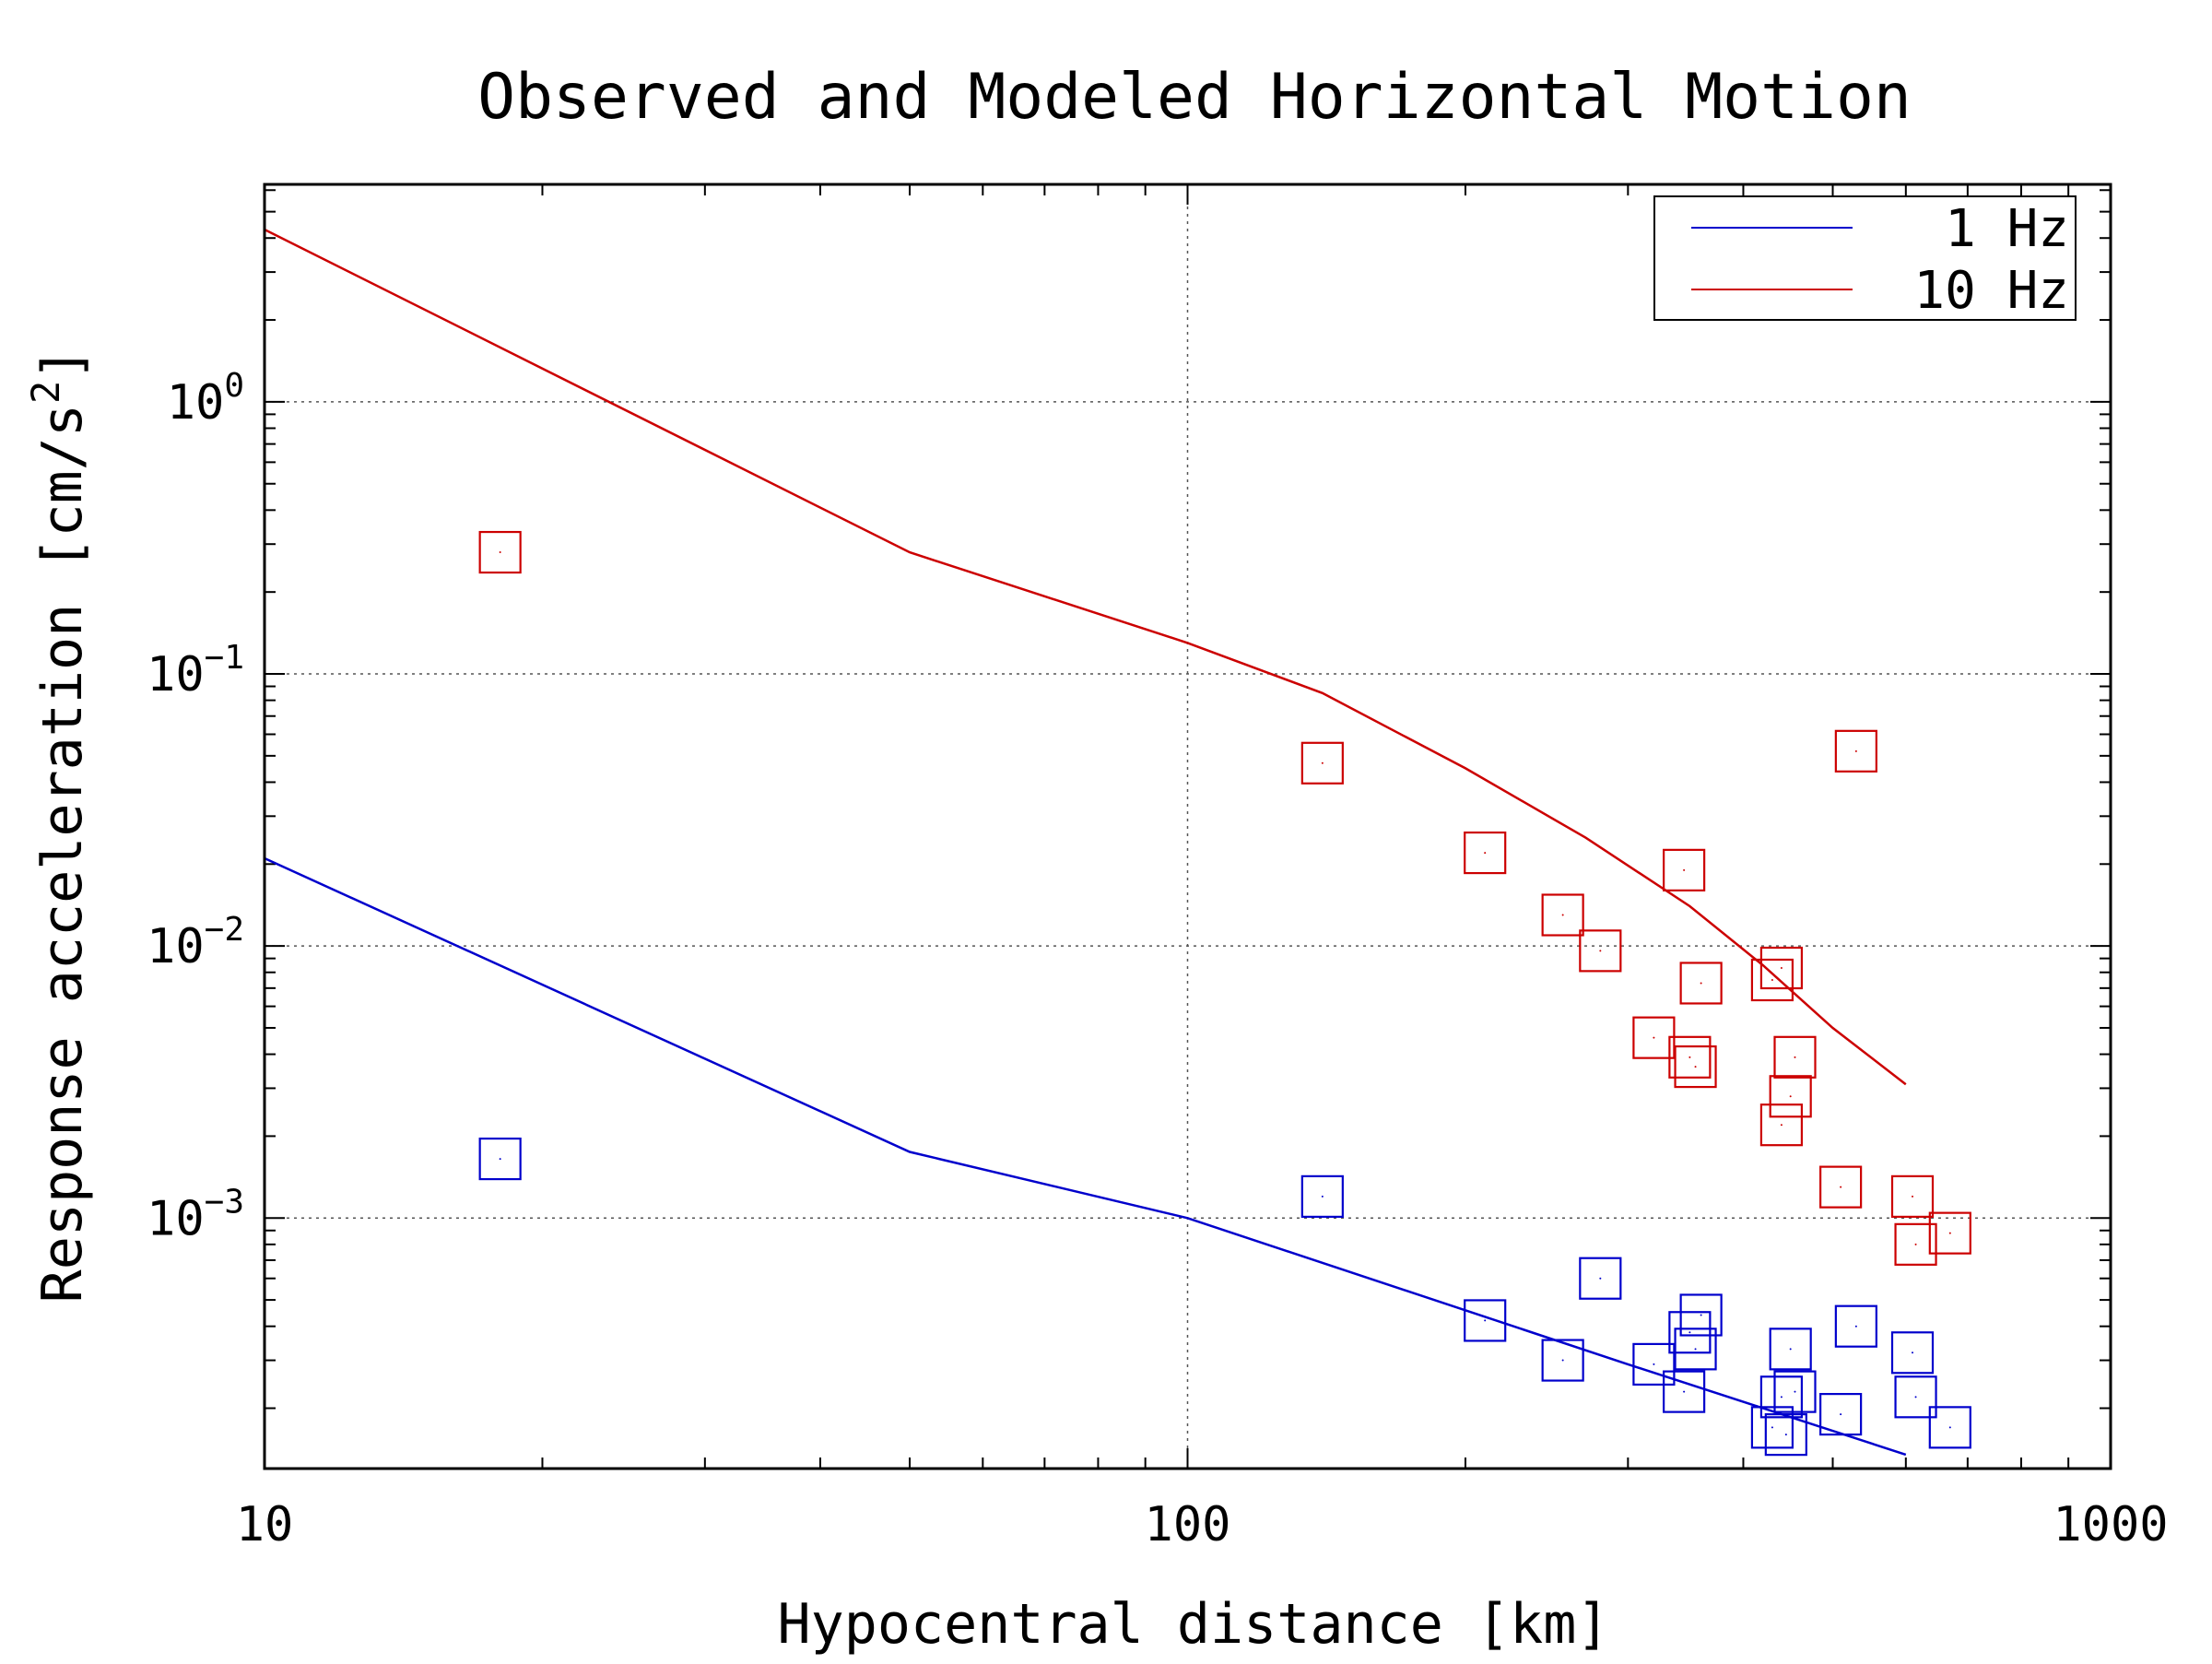 Image resolution: width=2212 pixels, height=1664 pixels. Describe the element at coordinates (205, 399) in the screenshot. I see `y-tick-label: 10⁰` at that location.